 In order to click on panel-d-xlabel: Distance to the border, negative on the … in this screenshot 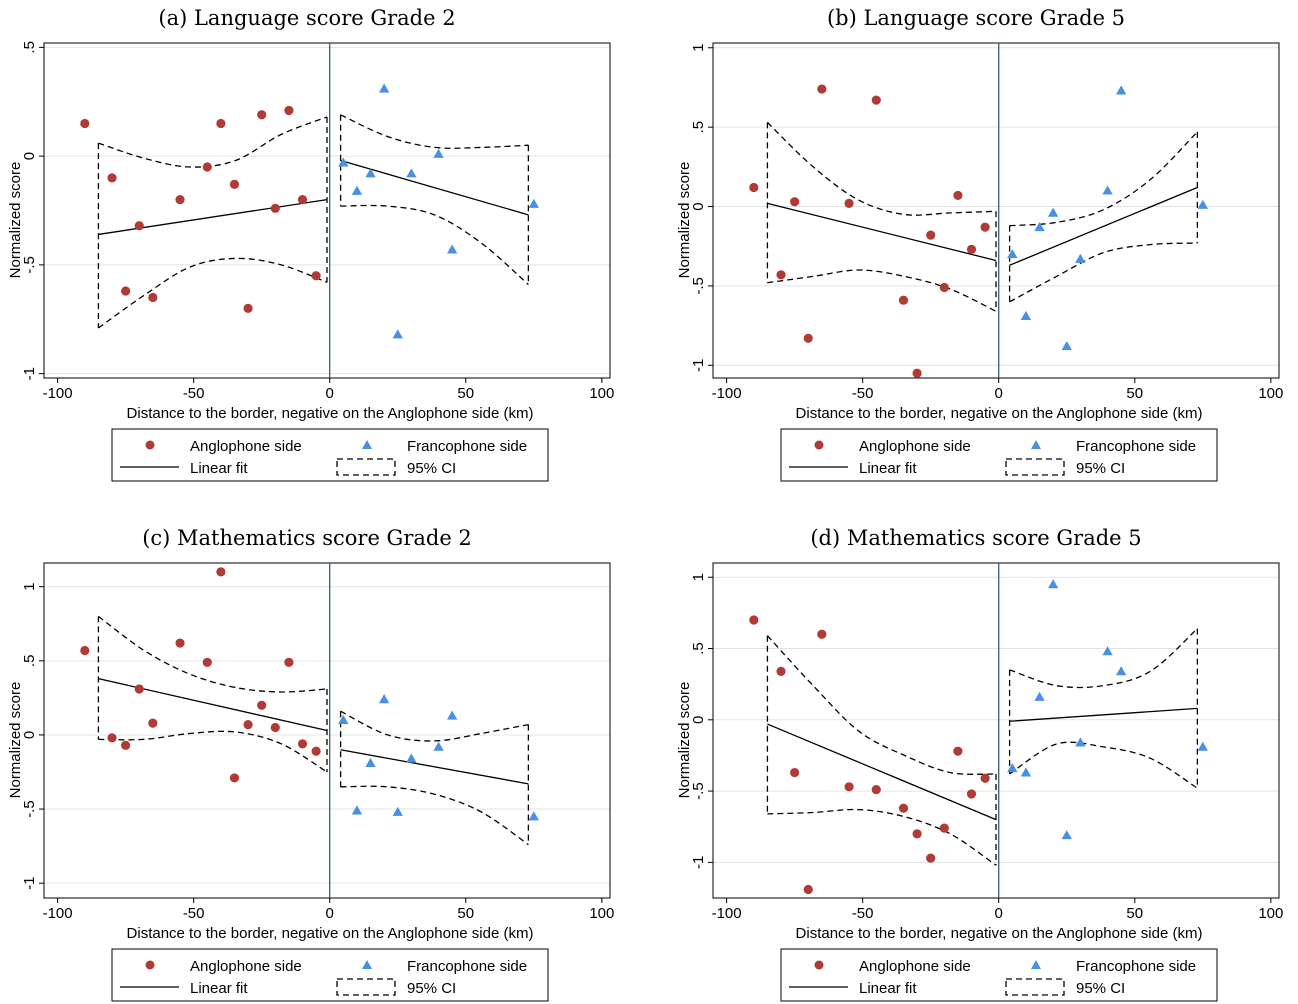, I will do `click(999, 933)`.